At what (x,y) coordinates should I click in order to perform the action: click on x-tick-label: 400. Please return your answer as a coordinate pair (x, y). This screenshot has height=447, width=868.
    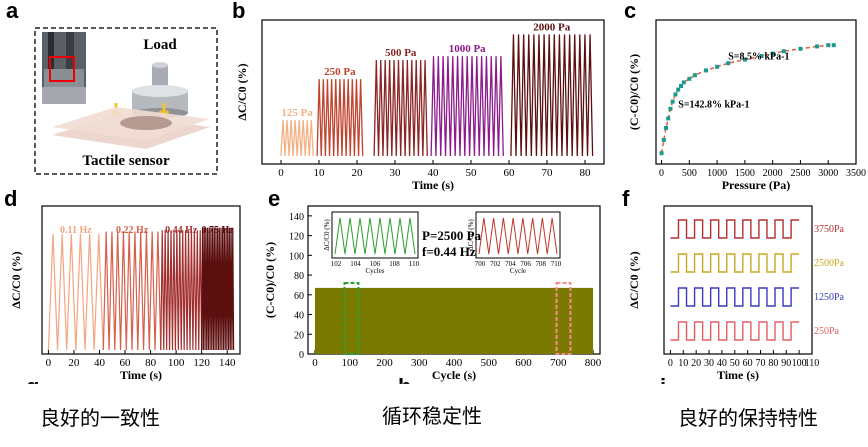
    Looking at the image, I should click on (454, 363).